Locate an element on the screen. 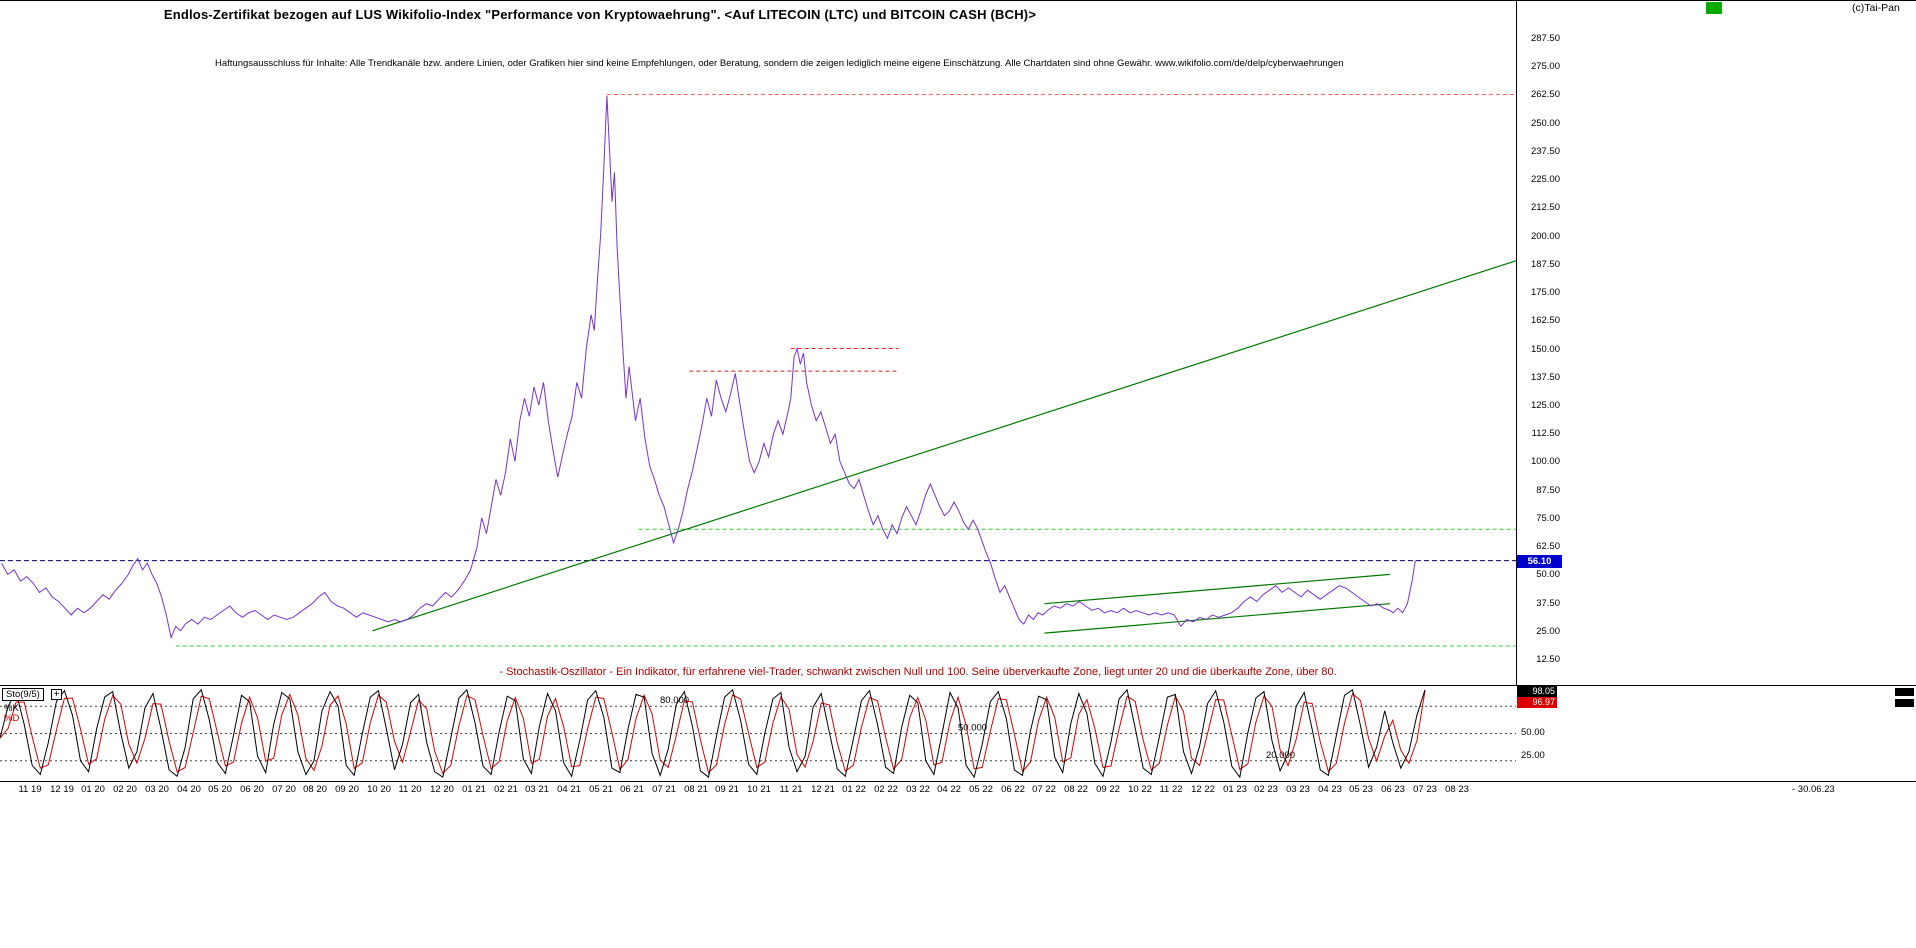 The height and width of the screenshot is (948, 1916). date-axis-tick: 12 22 is located at coordinates (1203, 789).